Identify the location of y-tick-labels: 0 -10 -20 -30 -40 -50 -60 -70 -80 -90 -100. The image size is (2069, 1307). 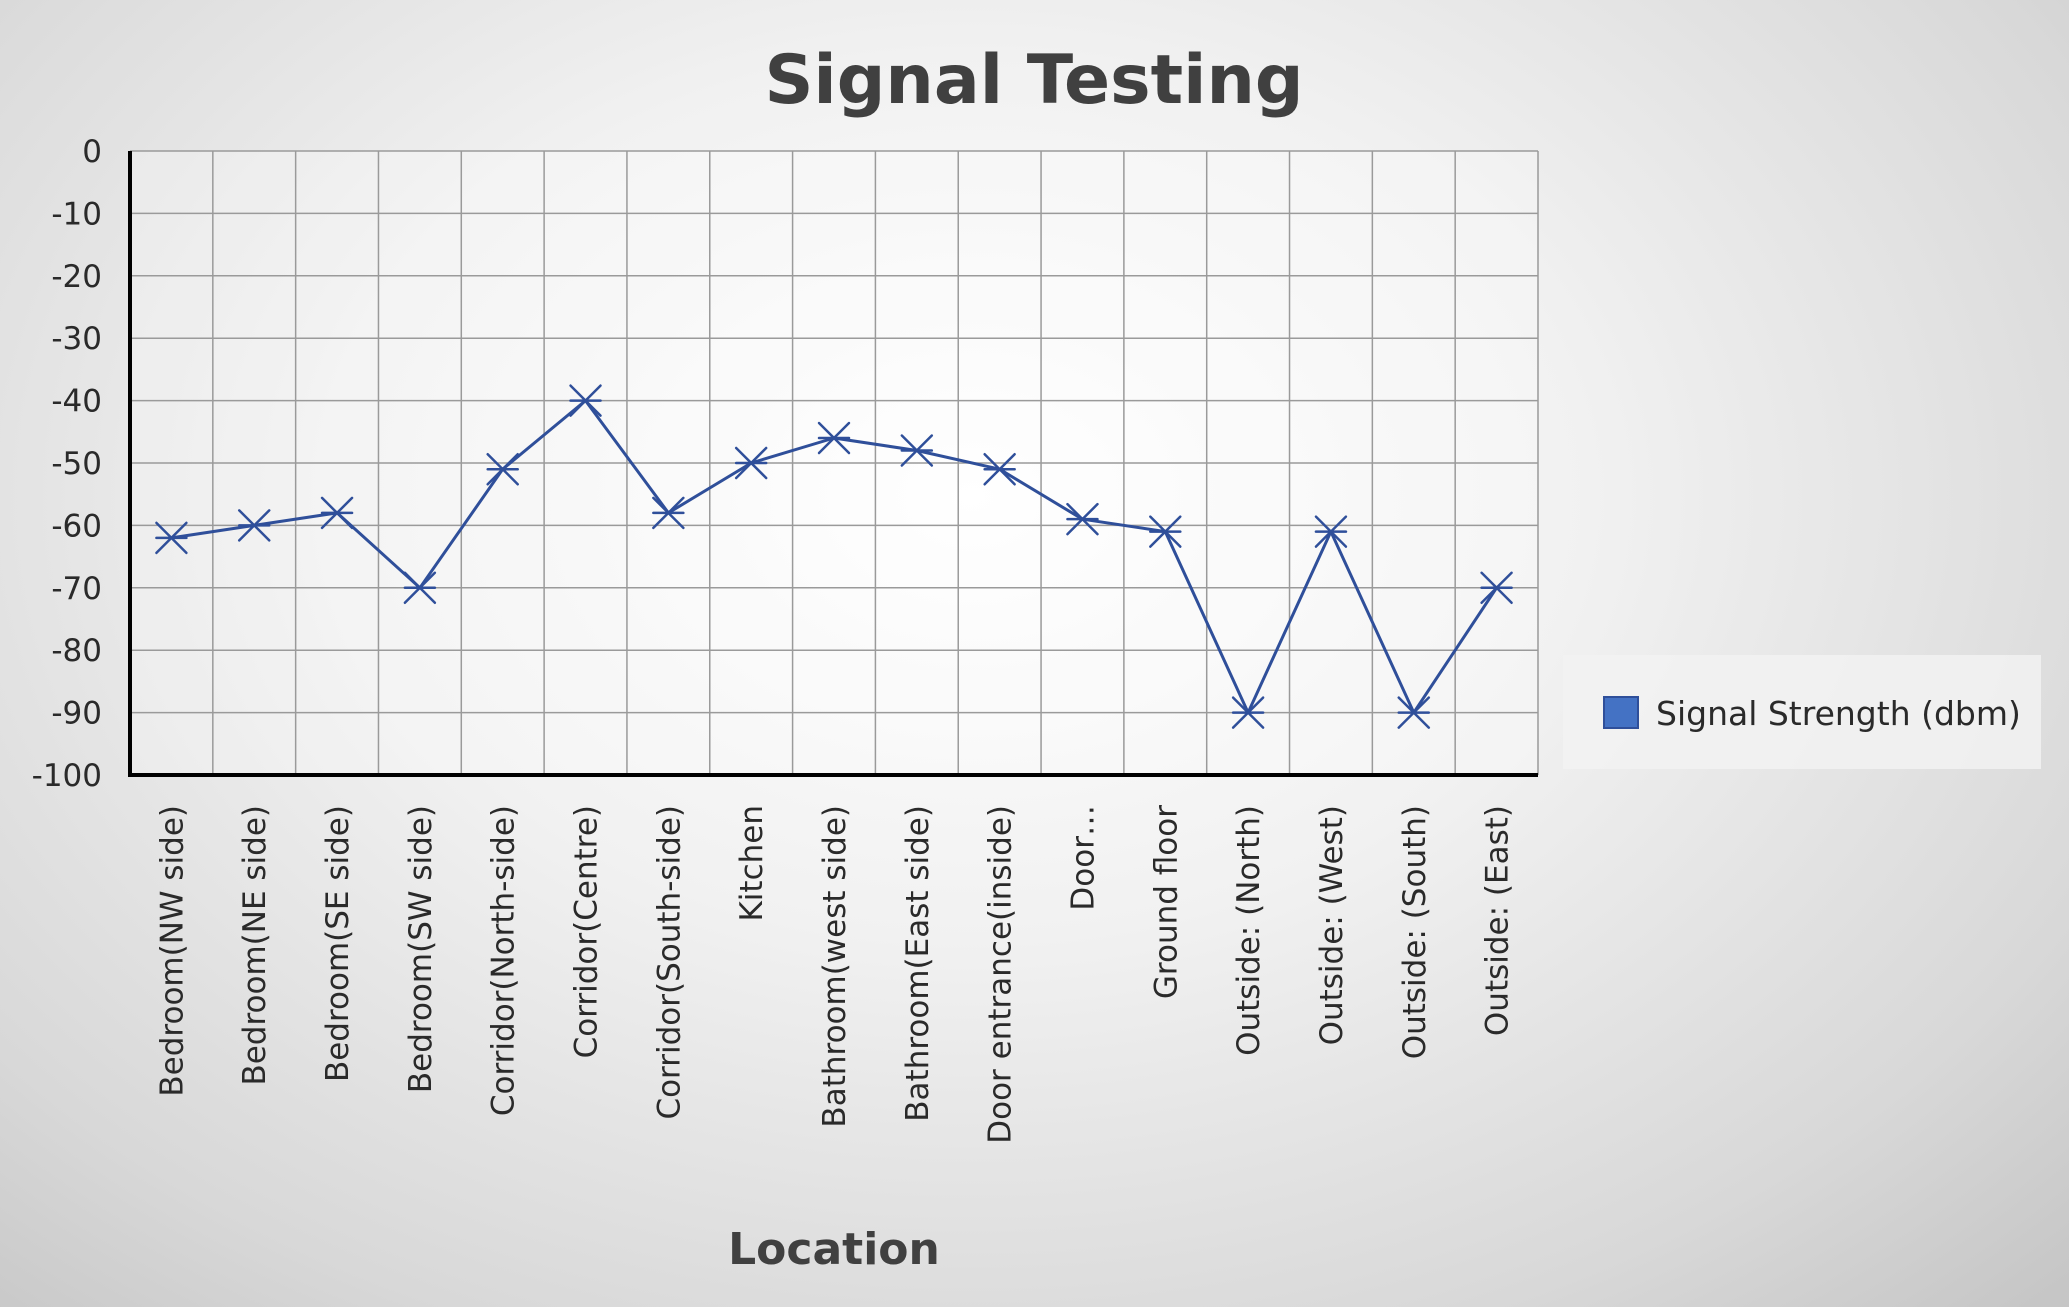
(67, 464).